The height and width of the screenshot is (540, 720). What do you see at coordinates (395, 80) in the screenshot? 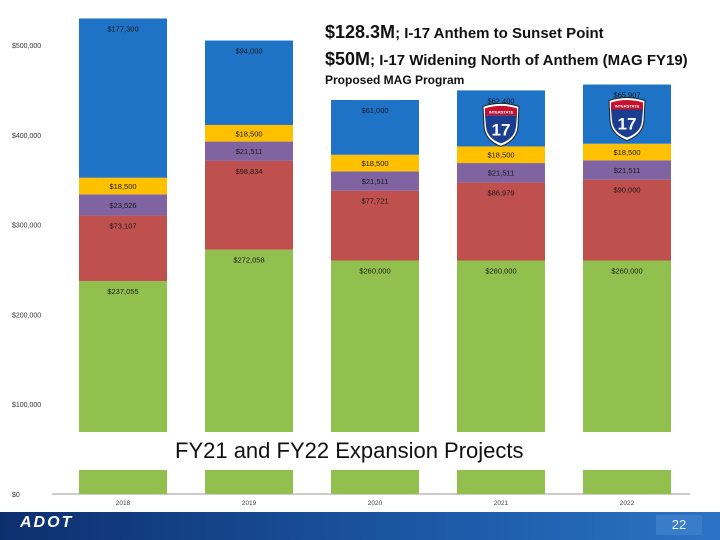
I see `annotation-line-3: Proposed MAG Program` at bounding box center [395, 80].